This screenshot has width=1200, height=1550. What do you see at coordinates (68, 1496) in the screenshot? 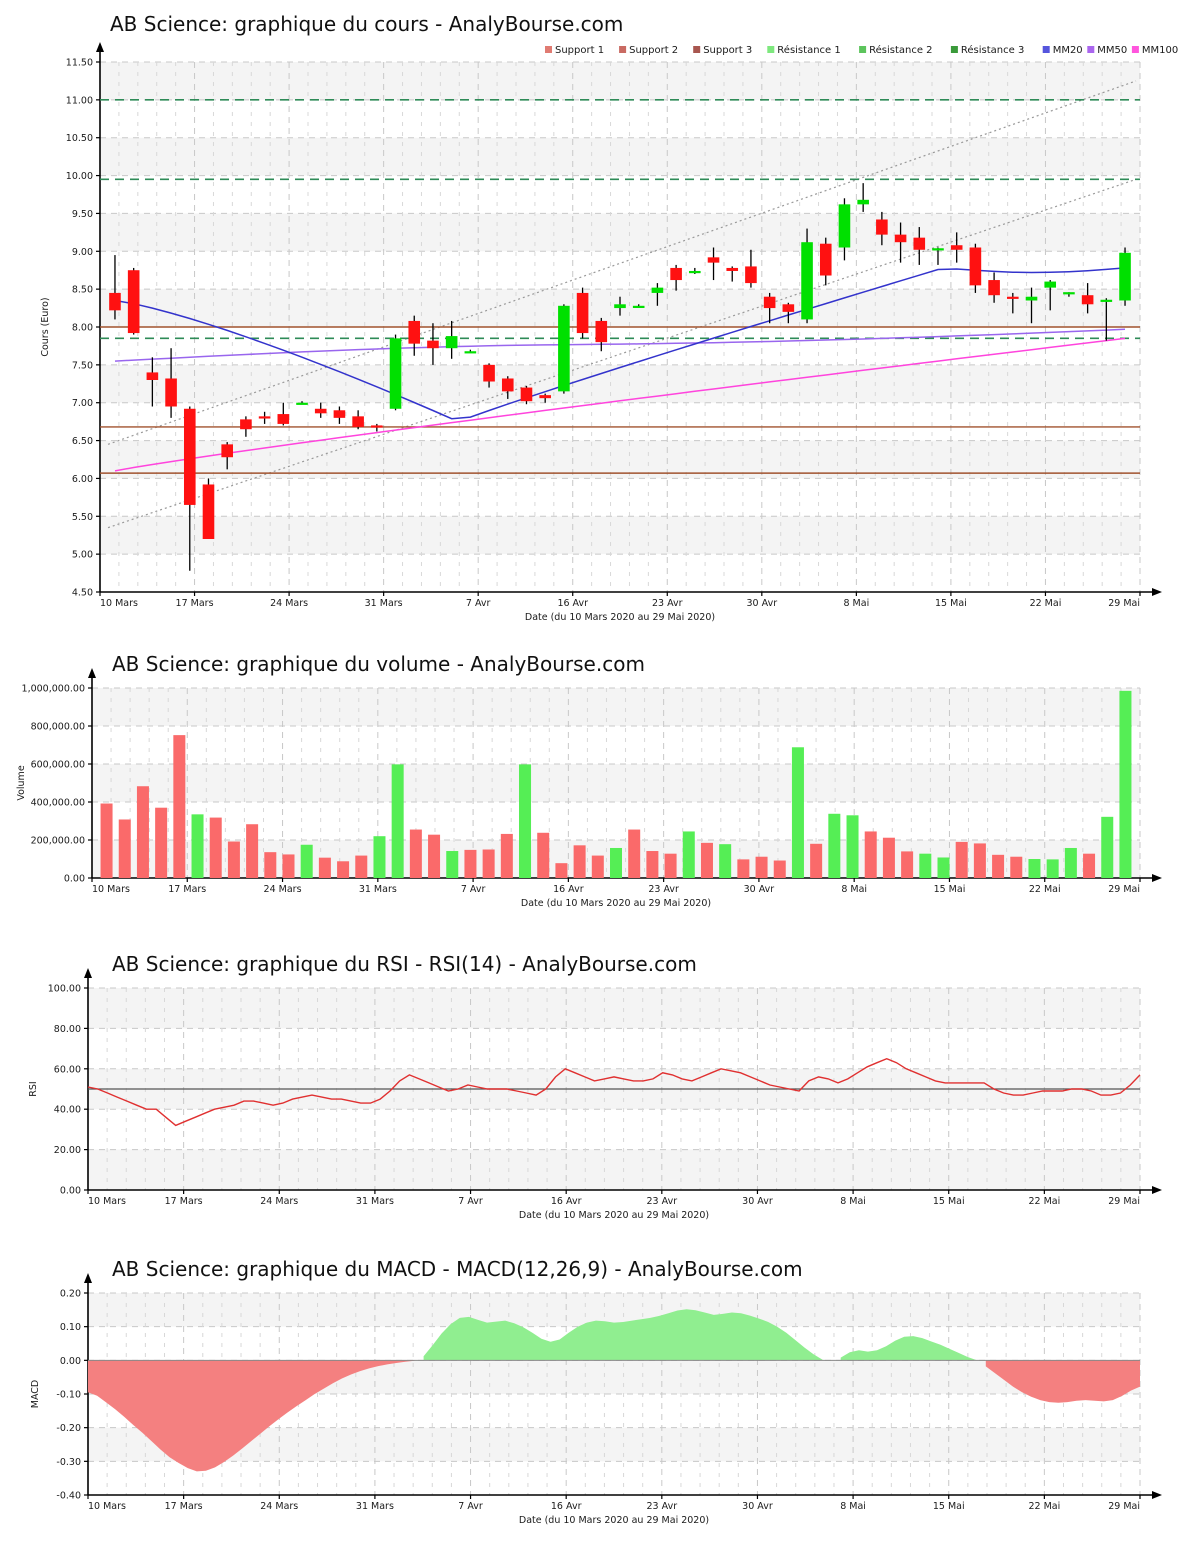
I see `svg-text: -0.40` at bounding box center [68, 1496].